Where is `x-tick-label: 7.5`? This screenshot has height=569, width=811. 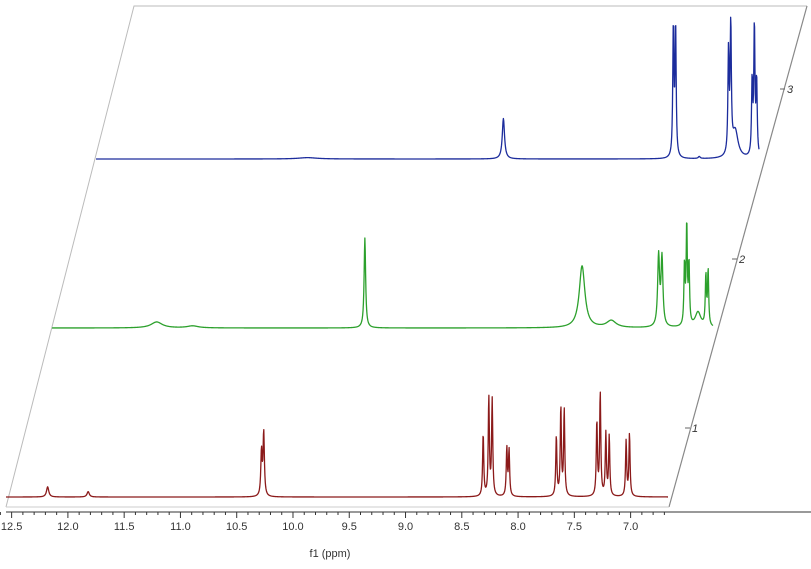
x-tick-label: 7.5 is located at coordinates (574, 527).